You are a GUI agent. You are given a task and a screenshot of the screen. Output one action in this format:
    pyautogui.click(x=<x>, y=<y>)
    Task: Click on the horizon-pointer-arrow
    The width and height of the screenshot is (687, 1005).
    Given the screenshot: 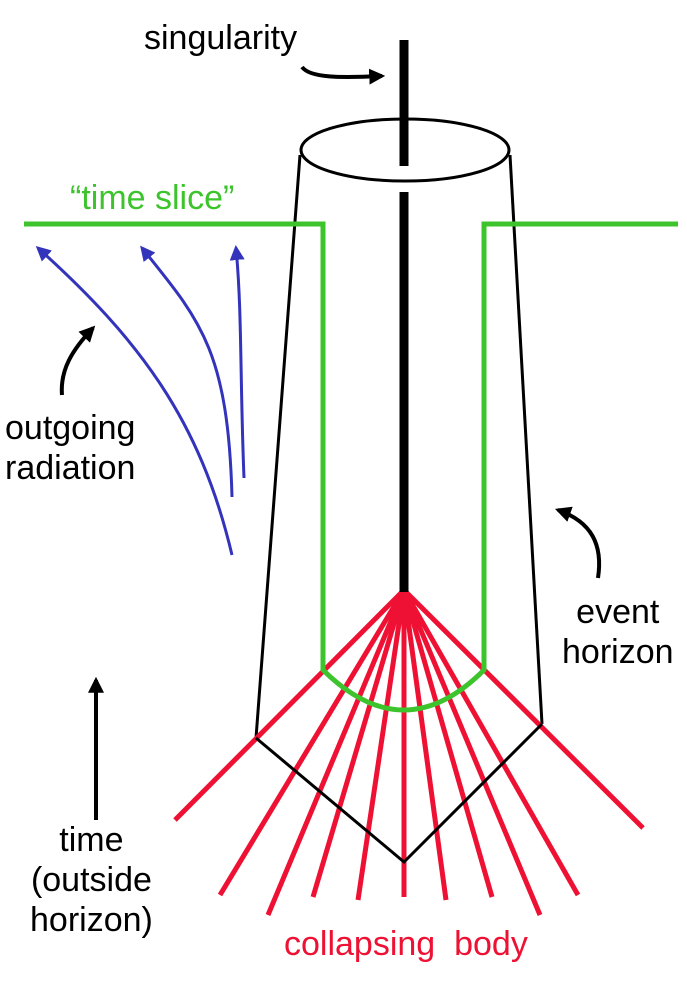 What is the action you would take?
    pyautogui.click(x=578, y=542)
    